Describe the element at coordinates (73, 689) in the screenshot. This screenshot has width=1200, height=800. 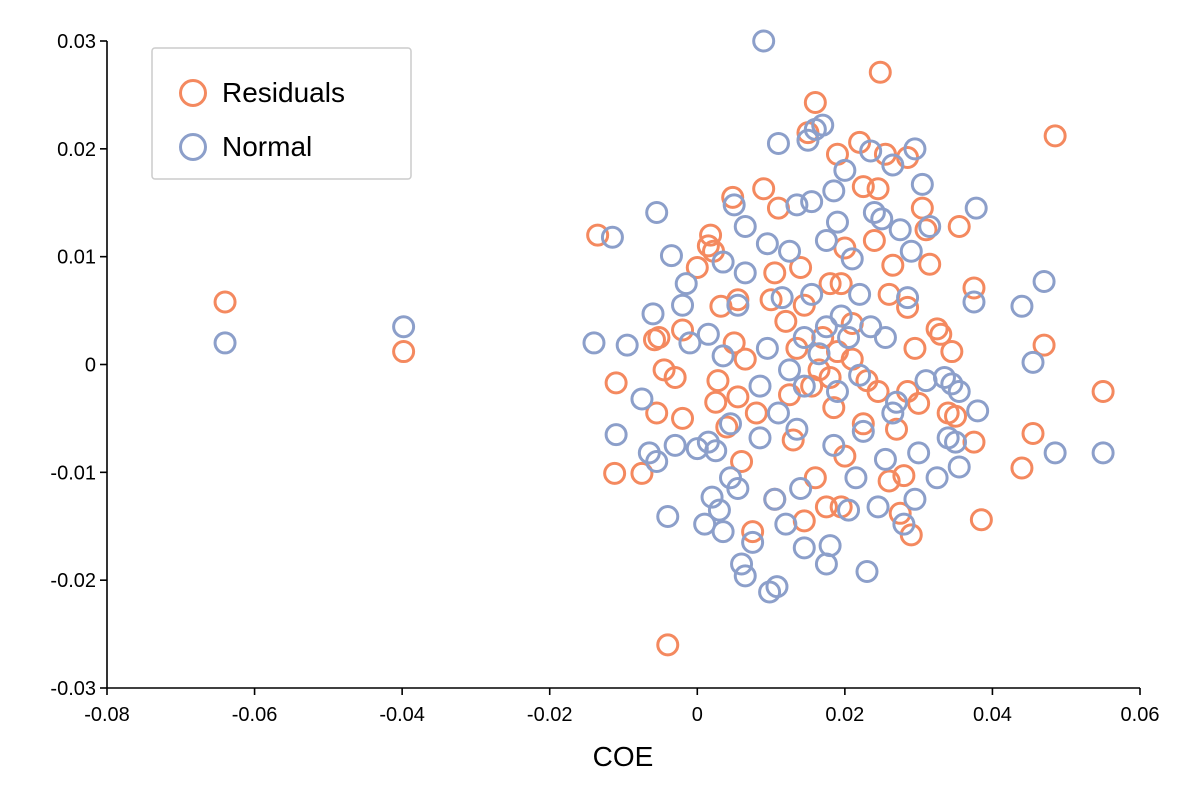
I see `y-tick-label: -0.03` at that location.